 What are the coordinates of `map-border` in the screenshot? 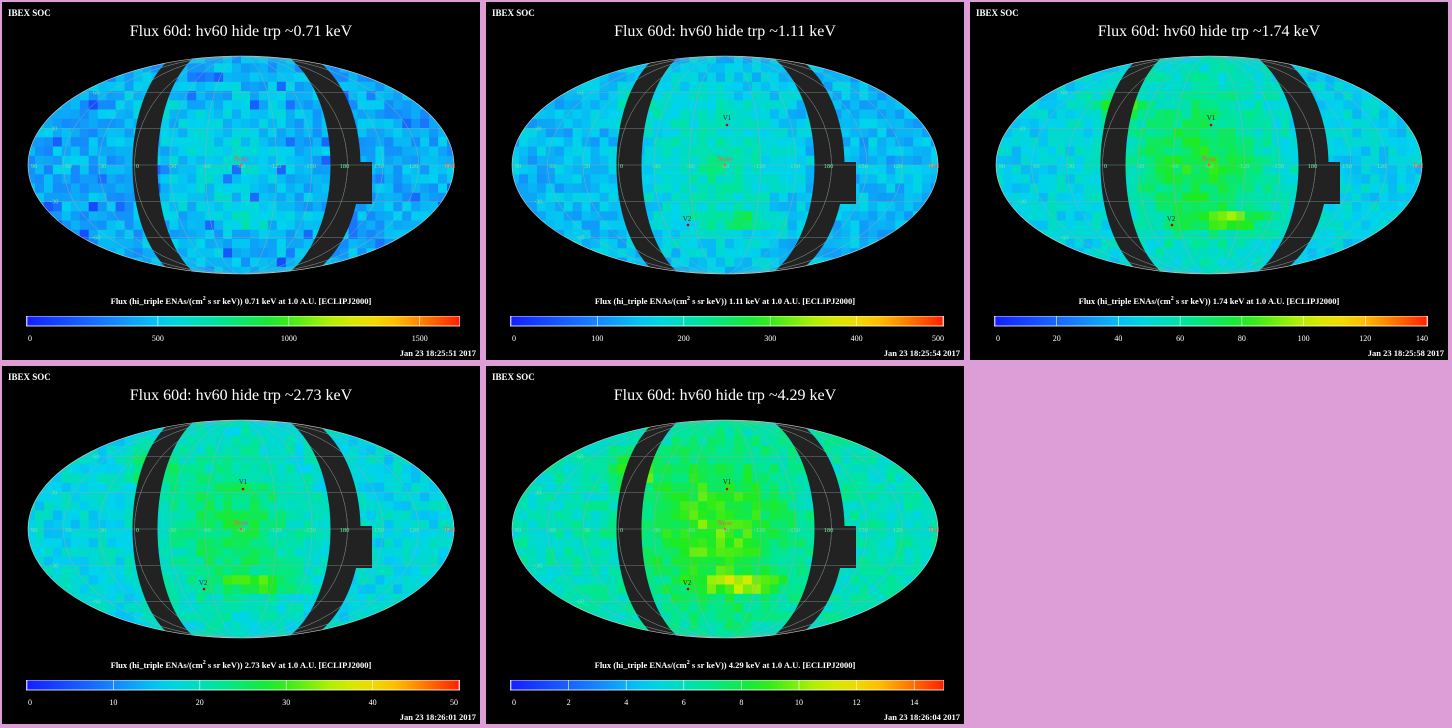 It's located at (1209, 165).